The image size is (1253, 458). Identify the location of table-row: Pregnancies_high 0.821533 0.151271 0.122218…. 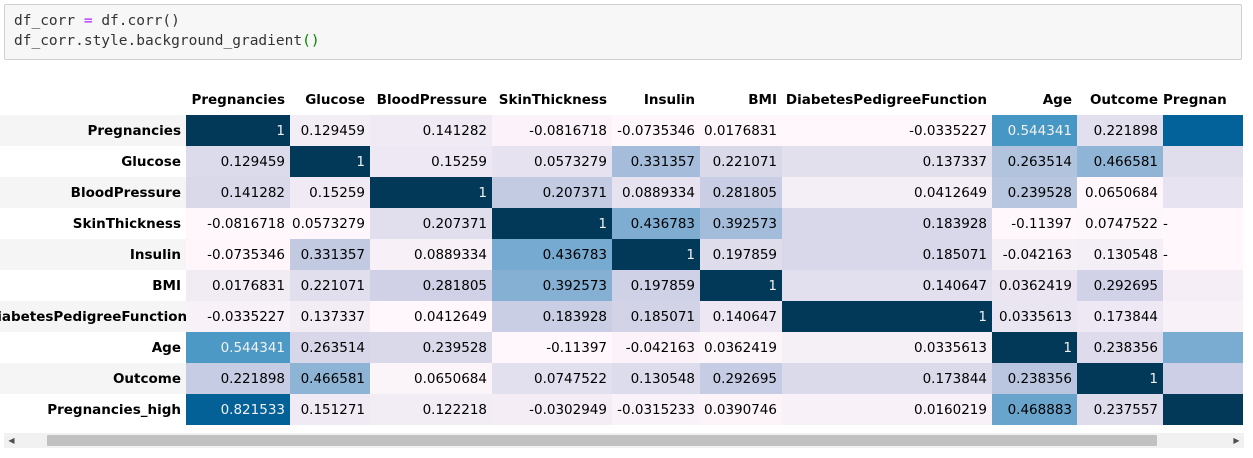
(621, 409).